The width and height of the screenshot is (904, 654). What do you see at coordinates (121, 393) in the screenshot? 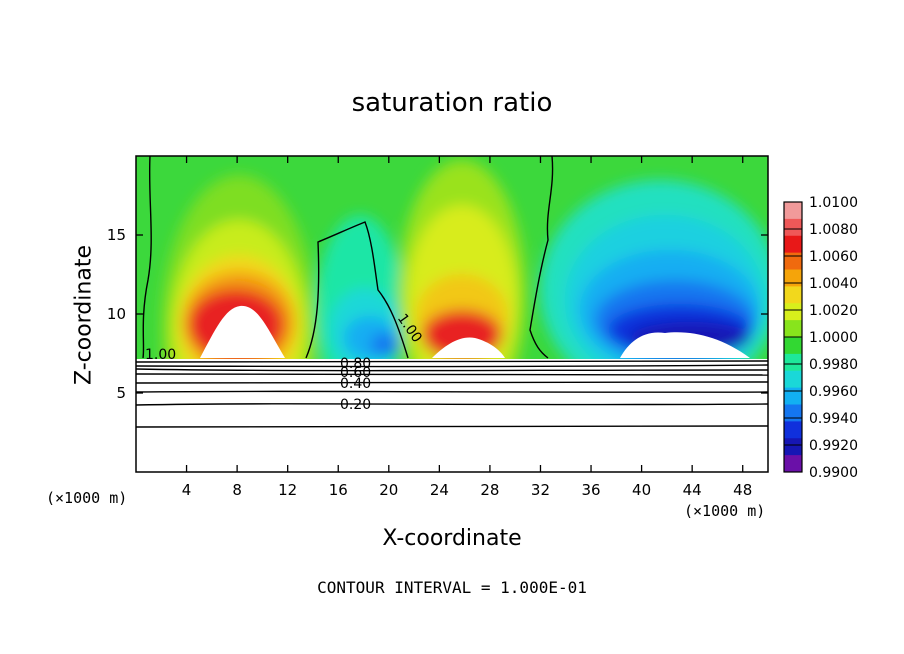
I see `y-tick-label: 5` at bounding box center [121, 393].